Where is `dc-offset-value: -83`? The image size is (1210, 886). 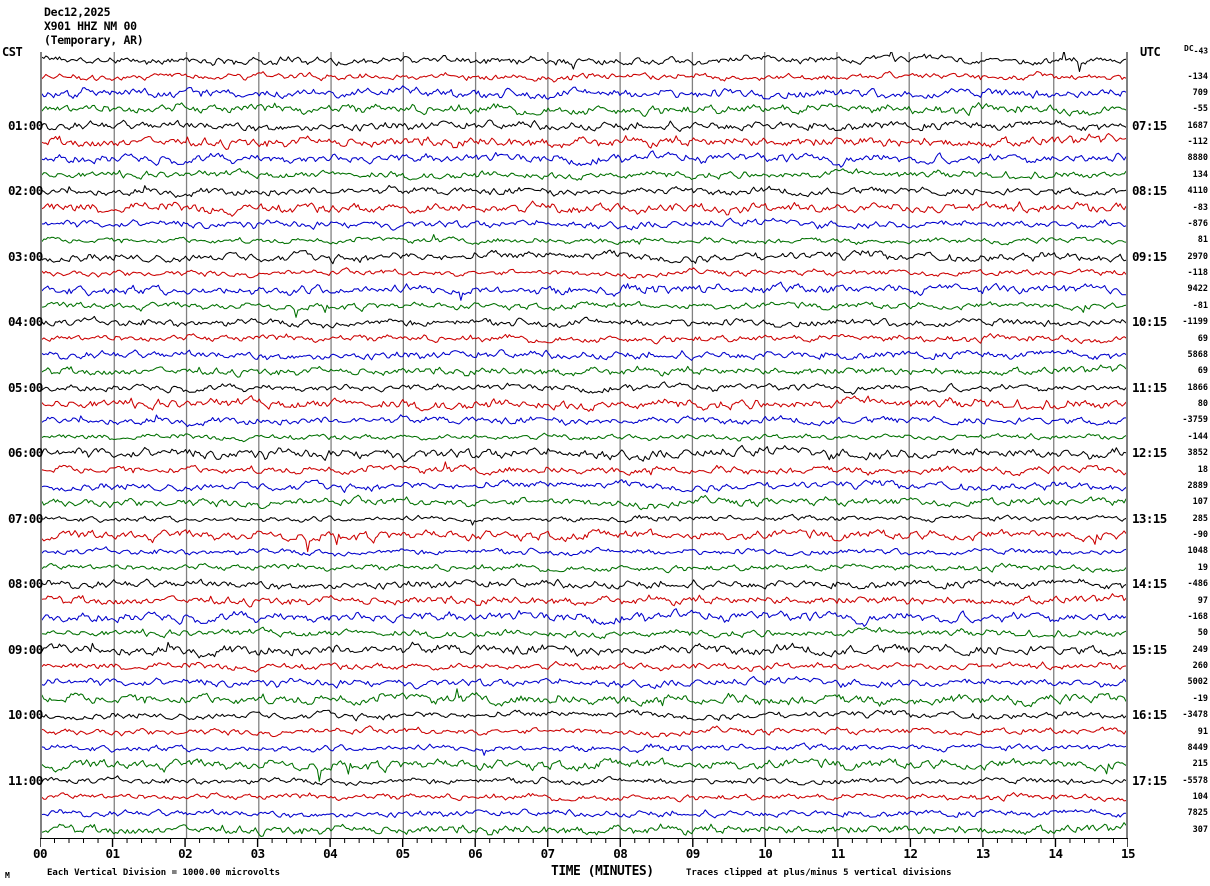
dc-offset-value: -83 is located at coordinates (1200, 207).